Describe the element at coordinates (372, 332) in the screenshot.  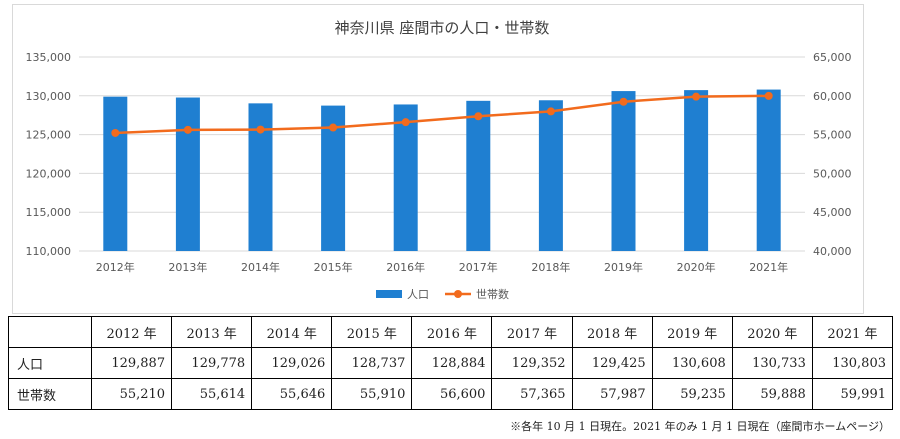
I see `table-header-cell: 2015 年` at that location.